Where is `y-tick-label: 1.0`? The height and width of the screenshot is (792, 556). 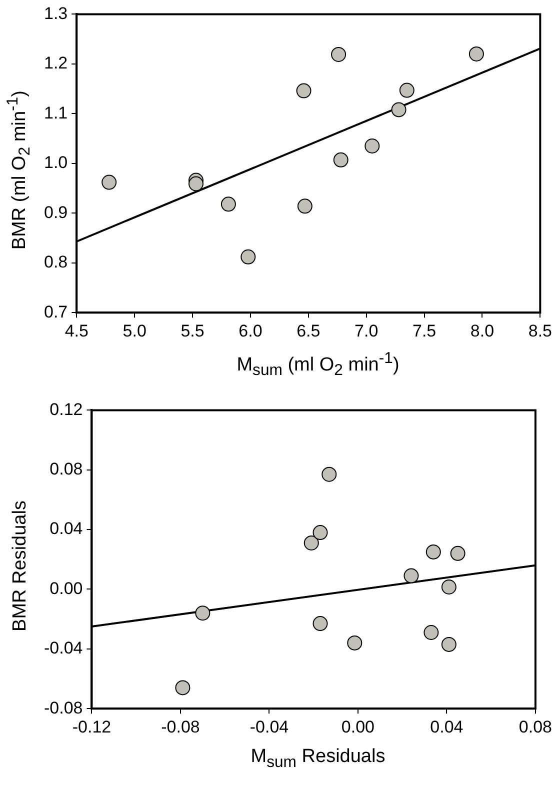
y-tick-label: 1.0 is located at coordinates (56, 162).